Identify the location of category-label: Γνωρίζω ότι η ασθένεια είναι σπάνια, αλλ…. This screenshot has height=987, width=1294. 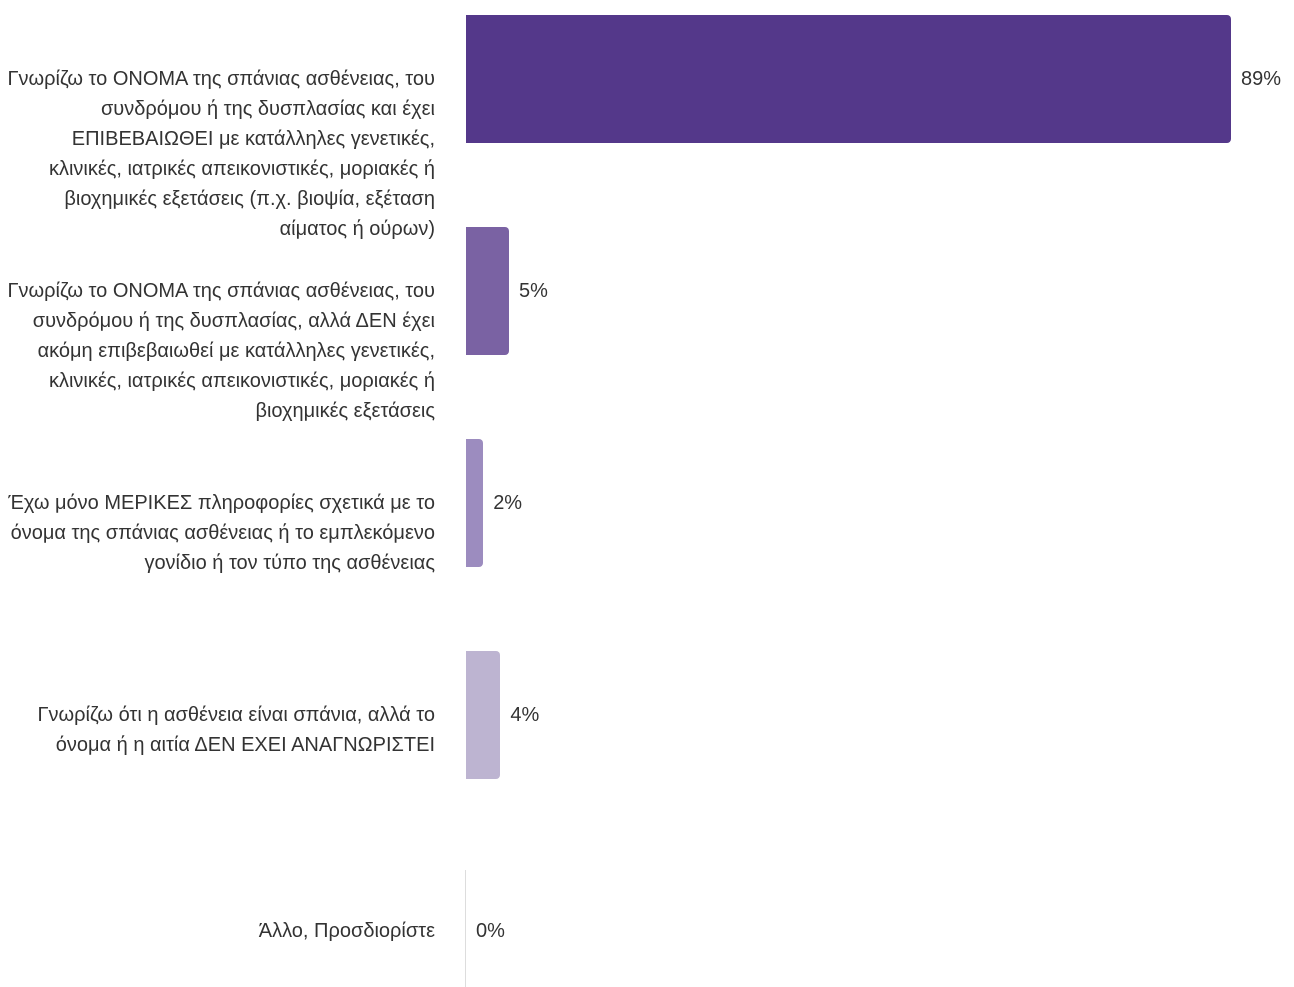
(236, 730).